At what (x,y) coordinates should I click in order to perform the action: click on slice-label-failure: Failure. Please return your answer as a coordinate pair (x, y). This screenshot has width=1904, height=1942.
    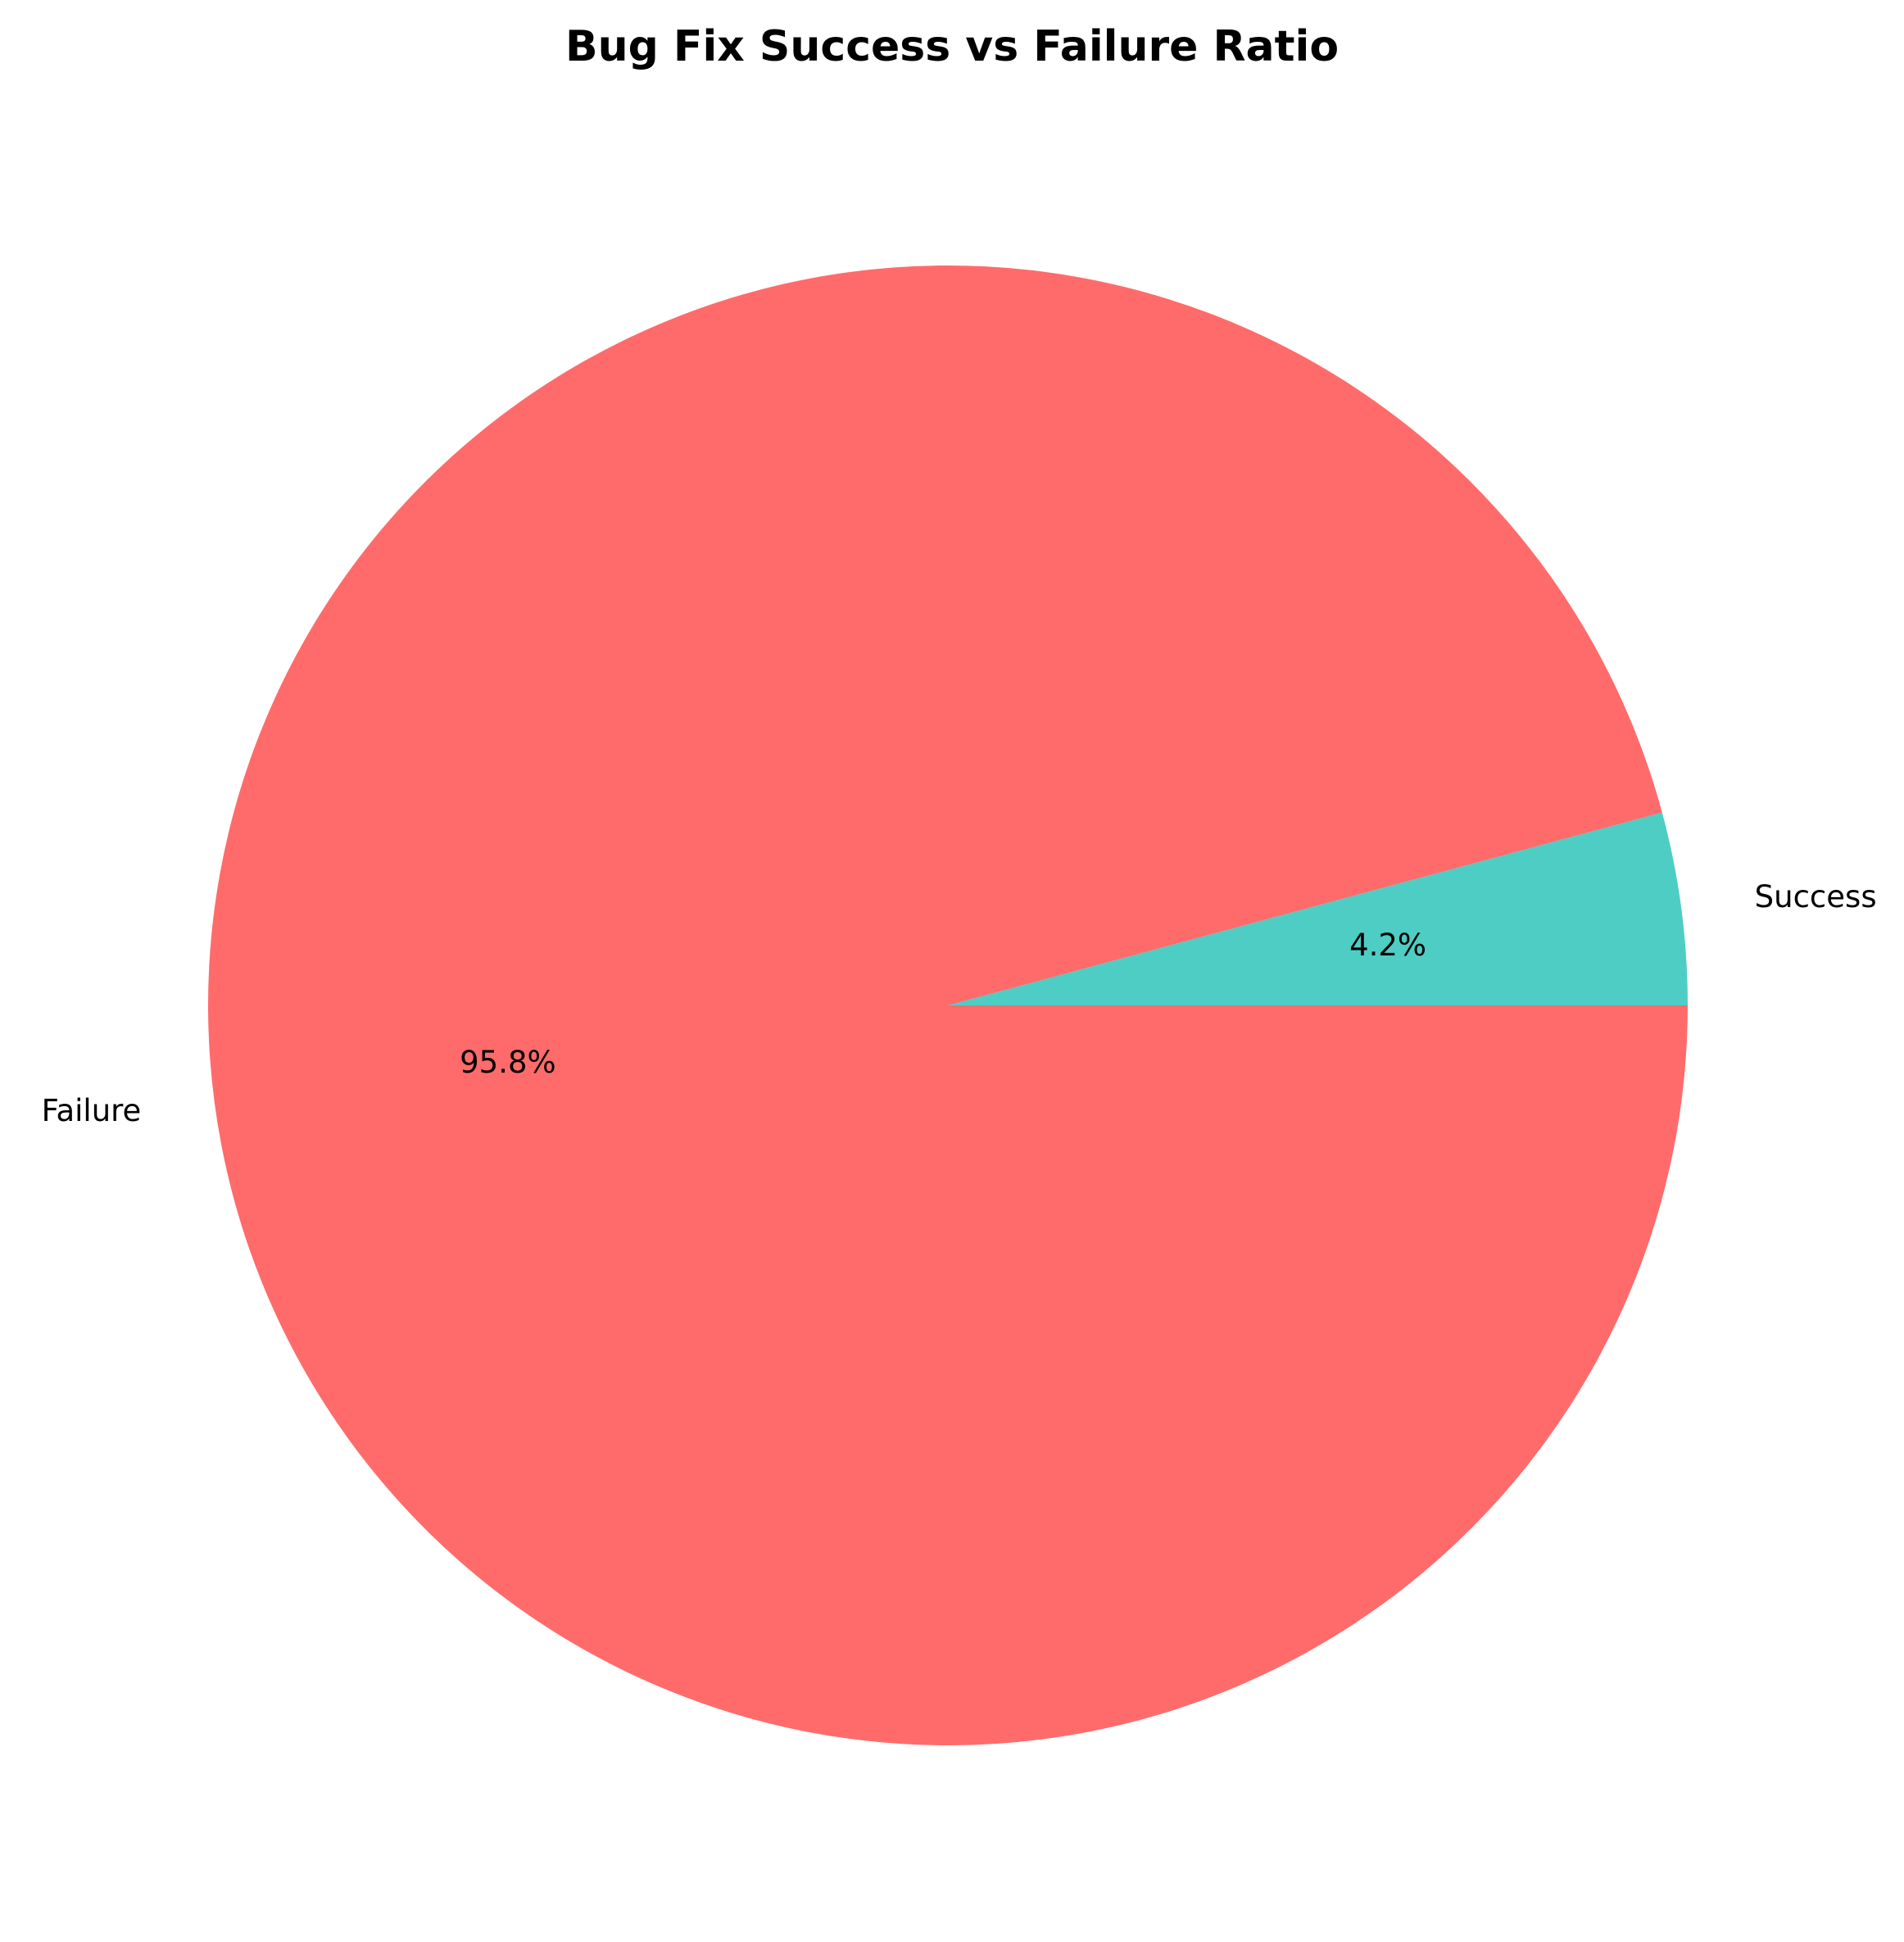
    Looking at the image, I should click on (92, 1111).